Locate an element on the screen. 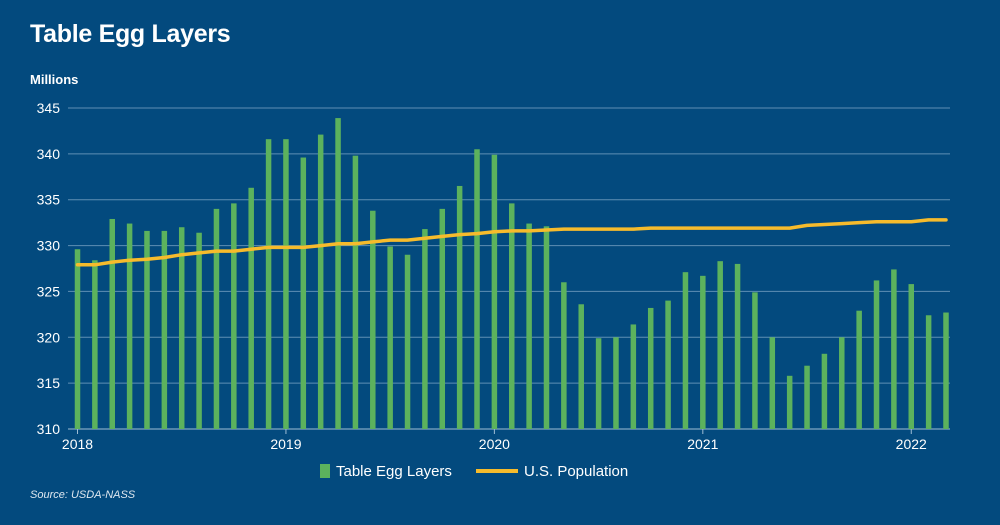 The width and height of the screenshot is (1000, 525). x-axis-ticks: 2018 2019 2020 2021 2022 is located at coordinates (494, 440).